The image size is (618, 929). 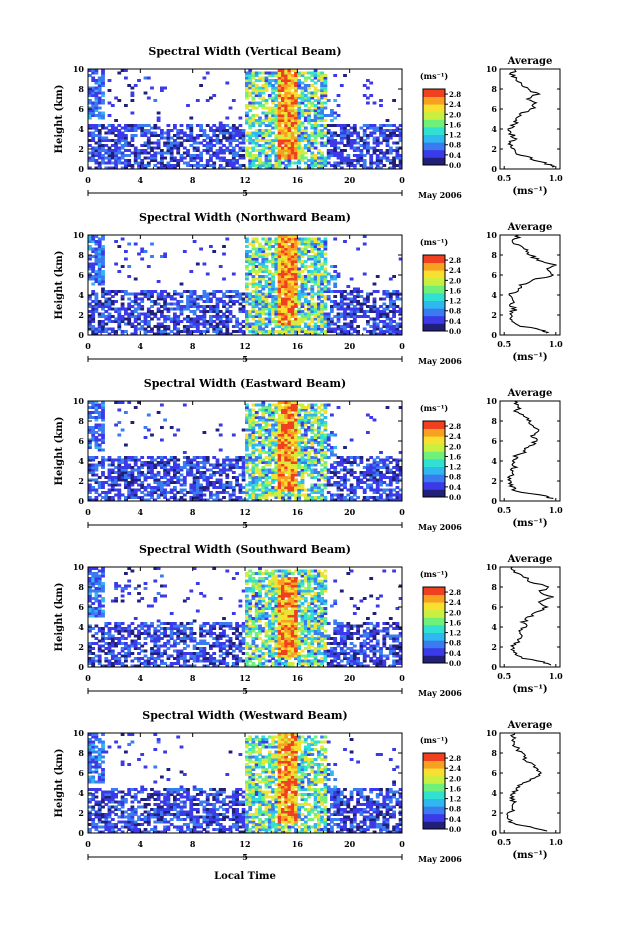 What do you see at coordinates (455, 829) in the screenshot?
I see `colorbar-tick-label: 0.0` at bounding box center [455, 829].